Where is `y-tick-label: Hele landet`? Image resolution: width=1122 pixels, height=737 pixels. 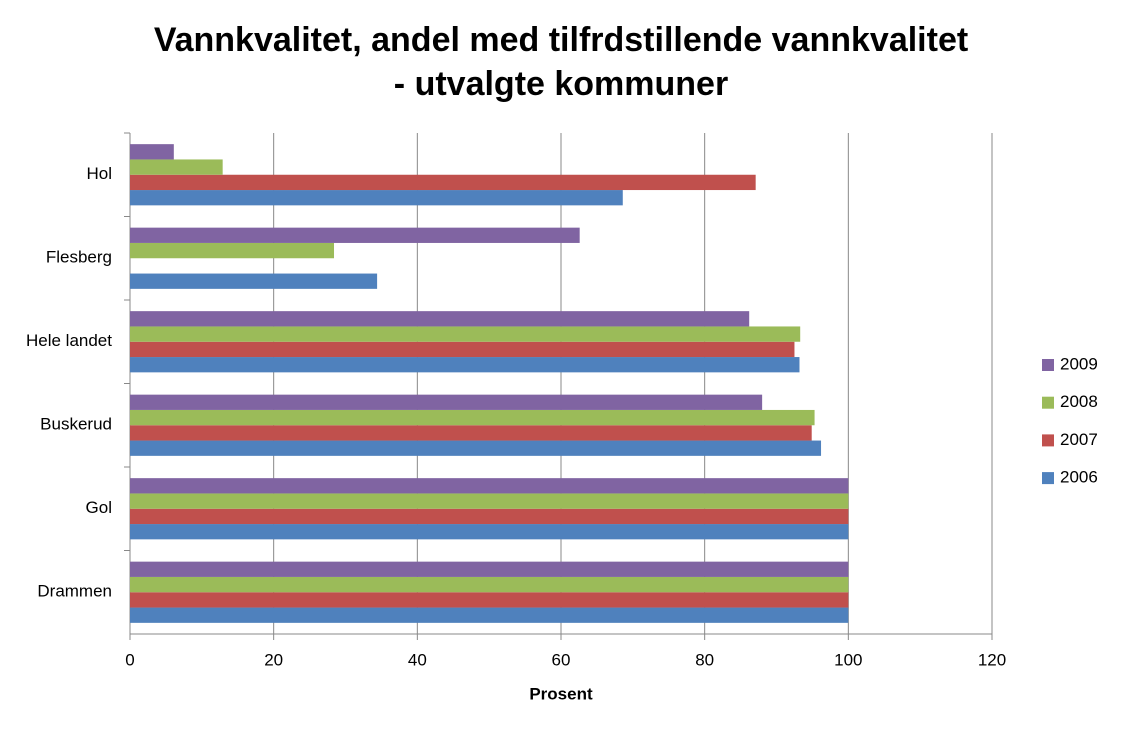 y-tick-label: Hele landet is located at coordinates (69, 340).